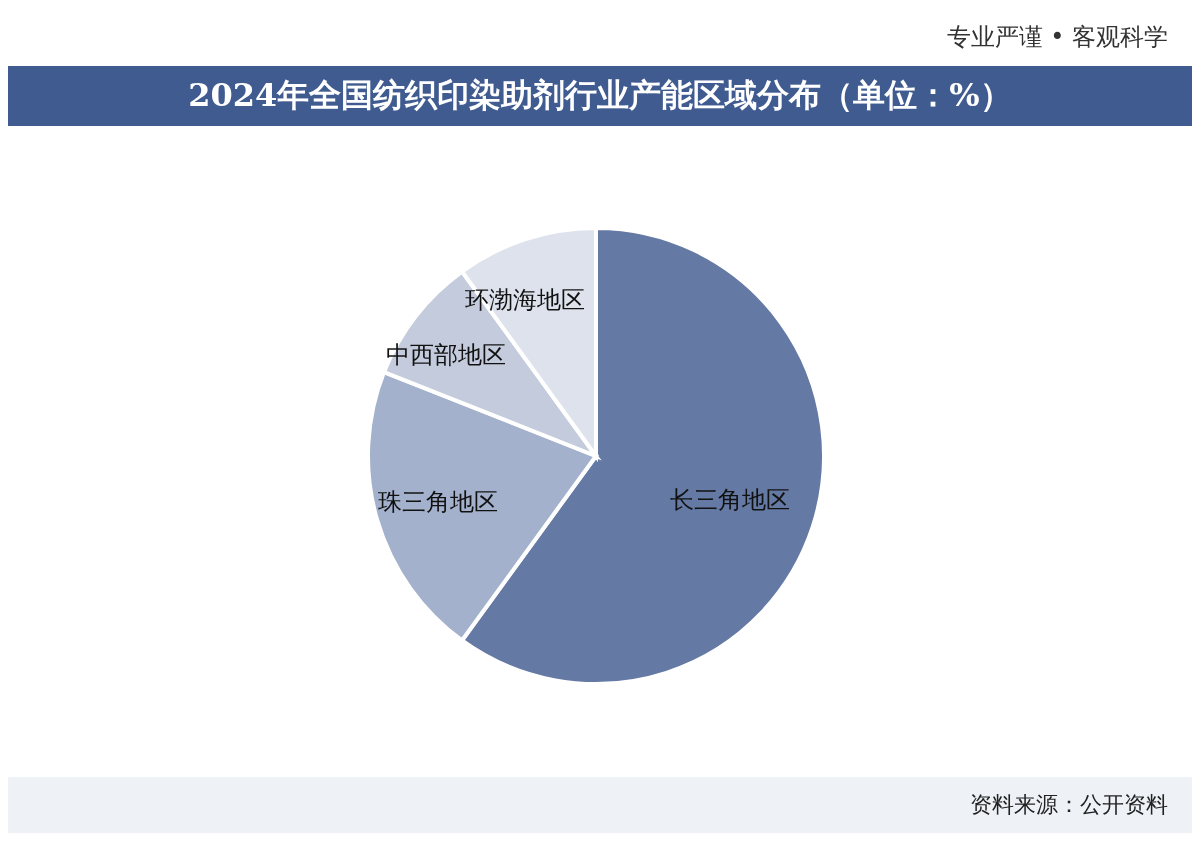 This screenshot has height=841, width=1200. What do you see at coordinates (600, 805) in the screenshot?
I see `text: 资料来源：公开资料` at bounding box center [600, 805].